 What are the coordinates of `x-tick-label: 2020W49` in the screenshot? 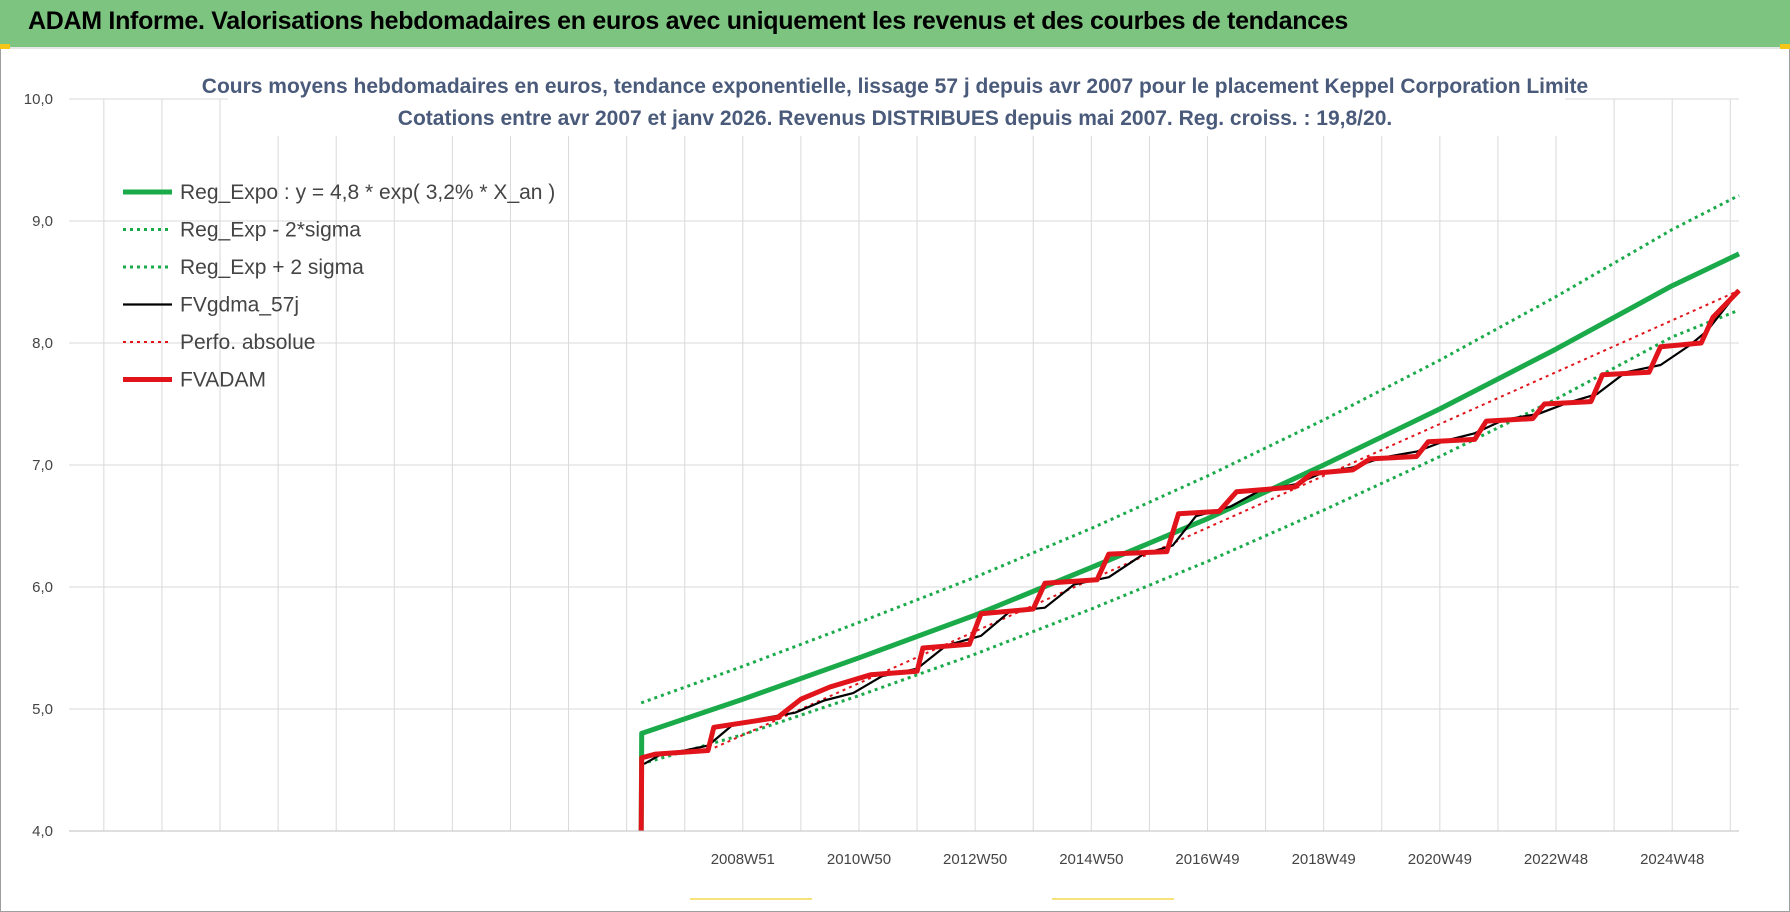 It's located at (1440, 859).